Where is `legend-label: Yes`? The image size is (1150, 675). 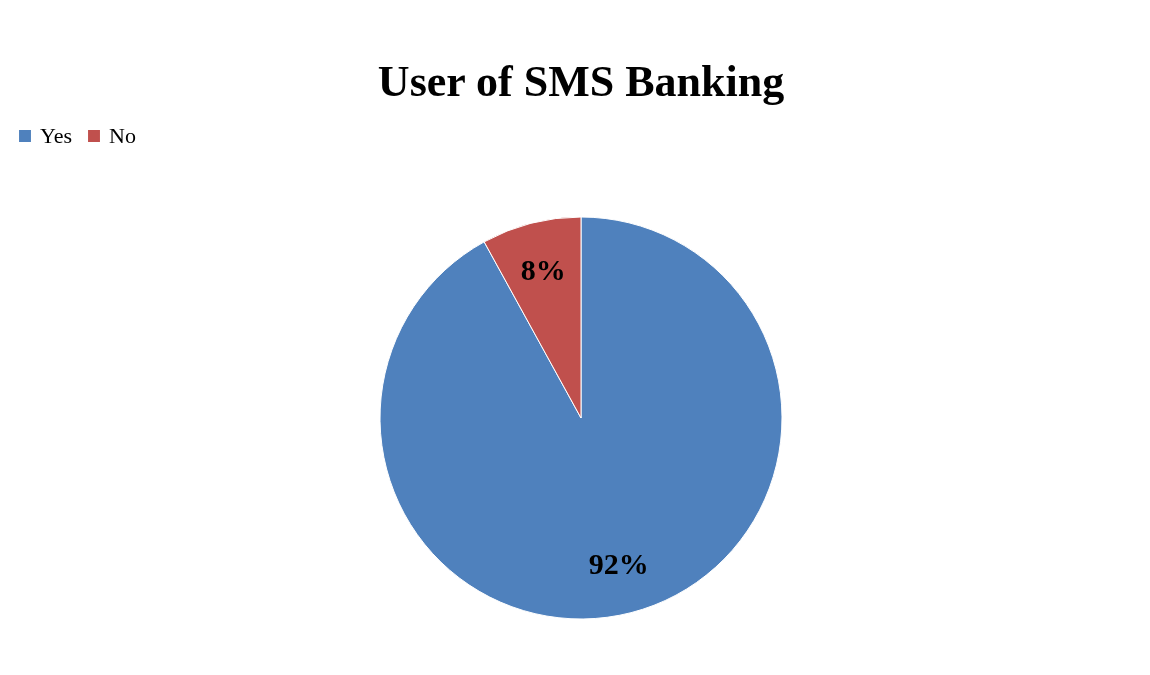 legend-label: Yes is located at coordinates (56, 135).